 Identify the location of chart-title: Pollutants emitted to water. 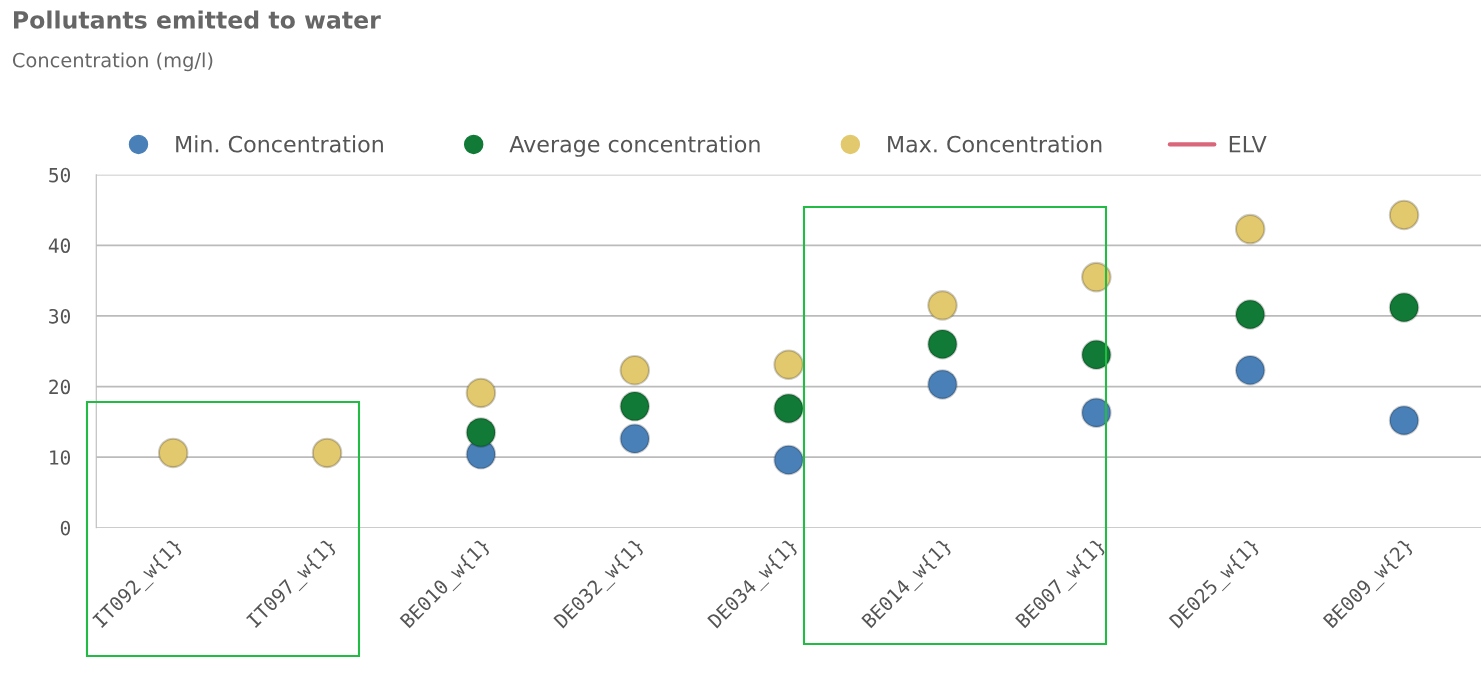
(197, 19).